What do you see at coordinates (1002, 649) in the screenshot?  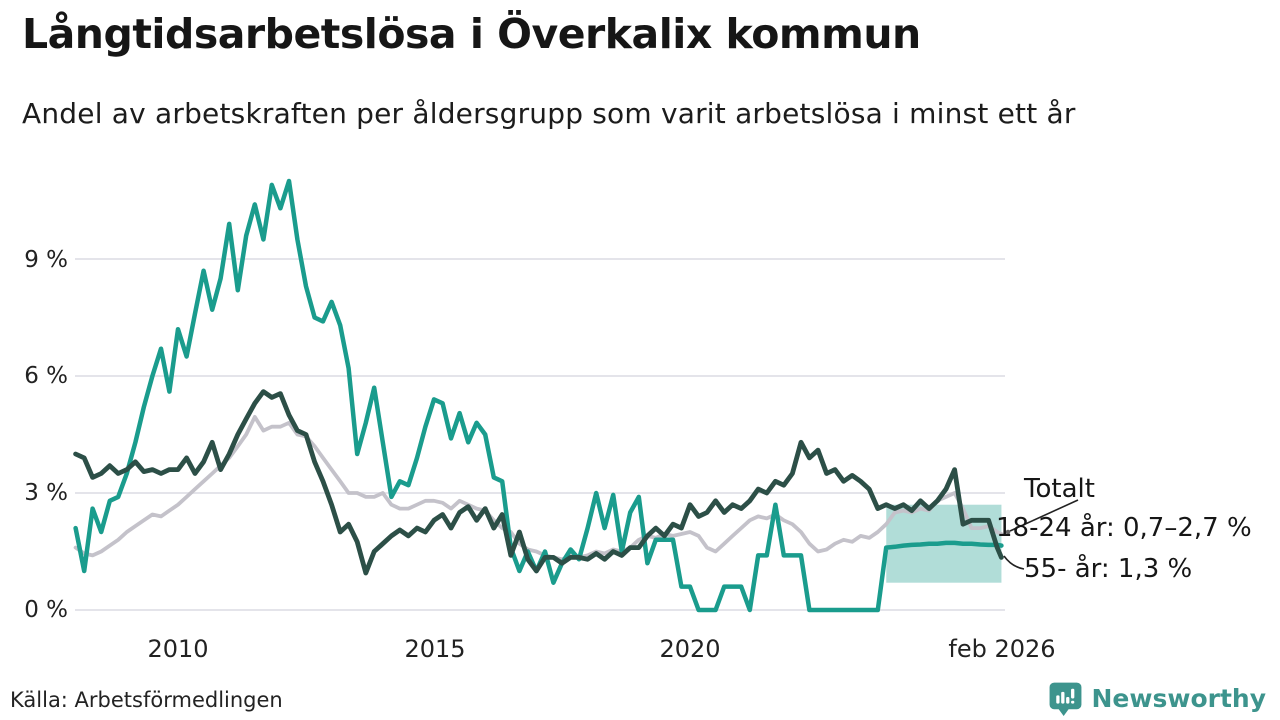 I see `x-axis-tick-feb-2026: feb 2026` at bounding box center [1002, 649].